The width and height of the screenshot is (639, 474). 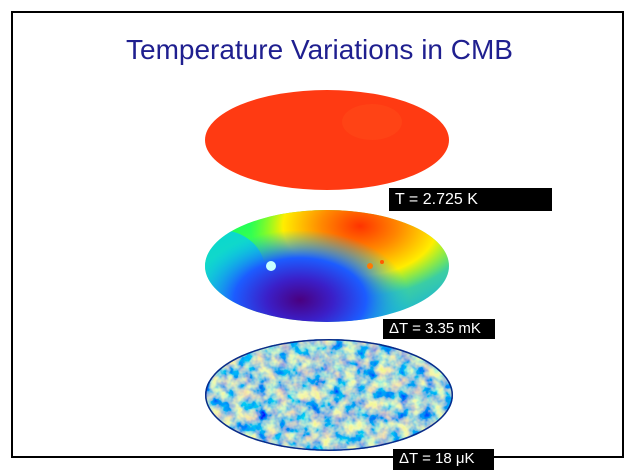 I want to click on slide-title: Temperature Variations in CMB, so click(x=319, y=49).